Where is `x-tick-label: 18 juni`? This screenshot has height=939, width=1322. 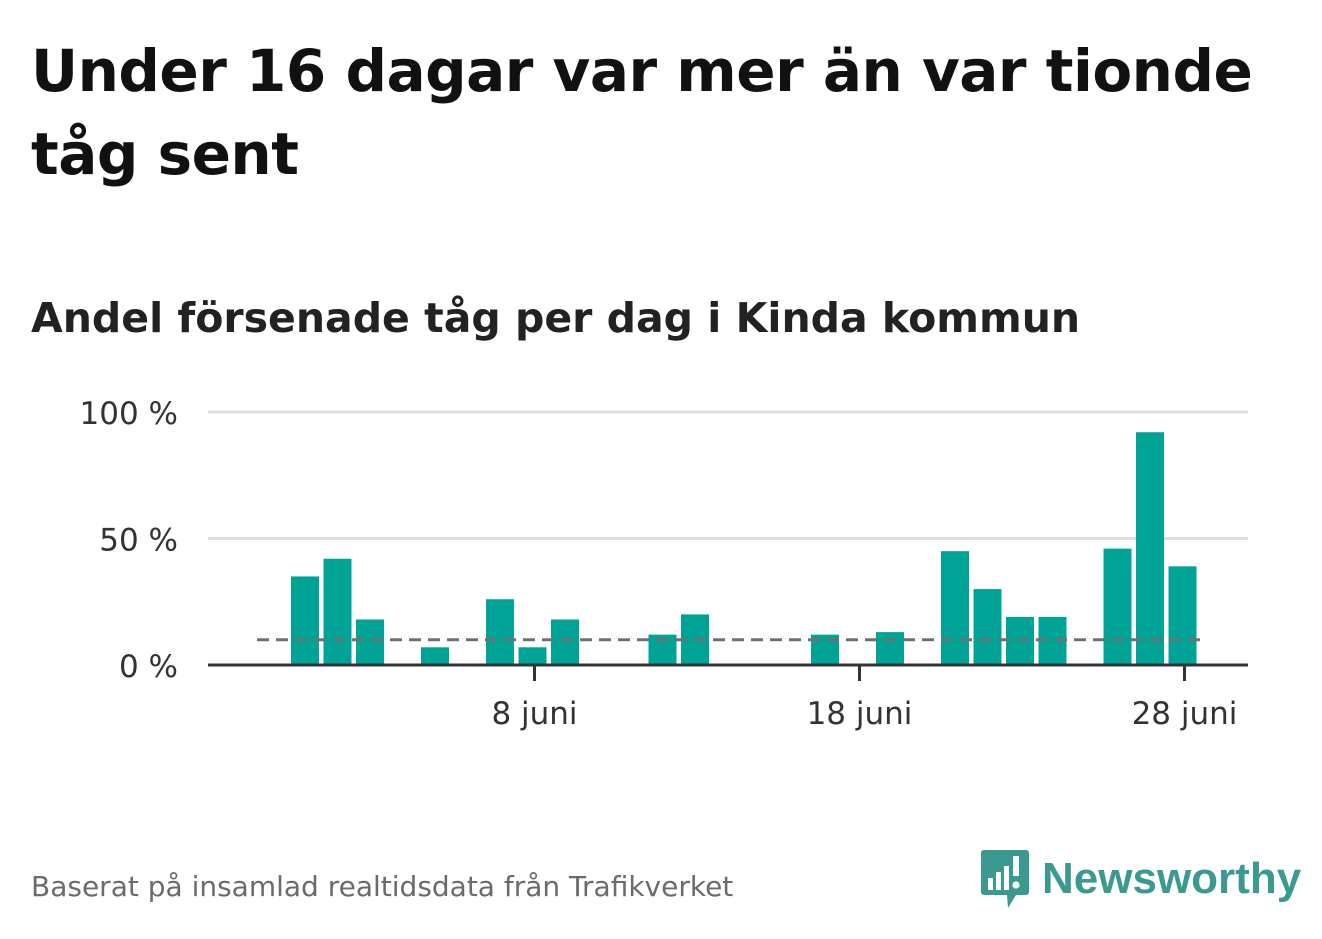
x-tick-label: 18 juni is located at coordinates (860, 714).